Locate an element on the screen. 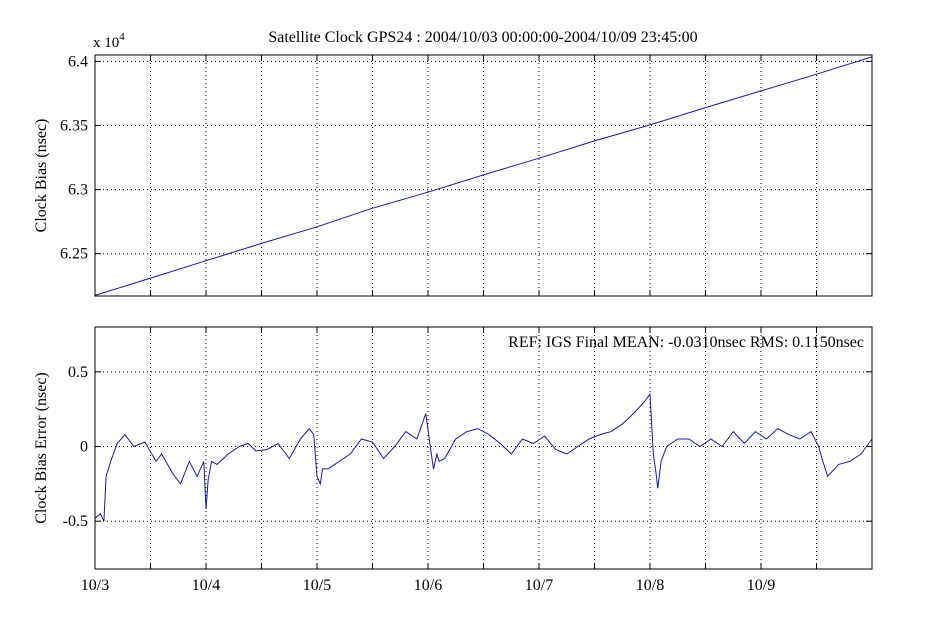 The height and width of the screenshot is (630, 938). bottom-chart-y-axis-label: Clock Bias Error (nsec) is located at coordinates (41, 448).